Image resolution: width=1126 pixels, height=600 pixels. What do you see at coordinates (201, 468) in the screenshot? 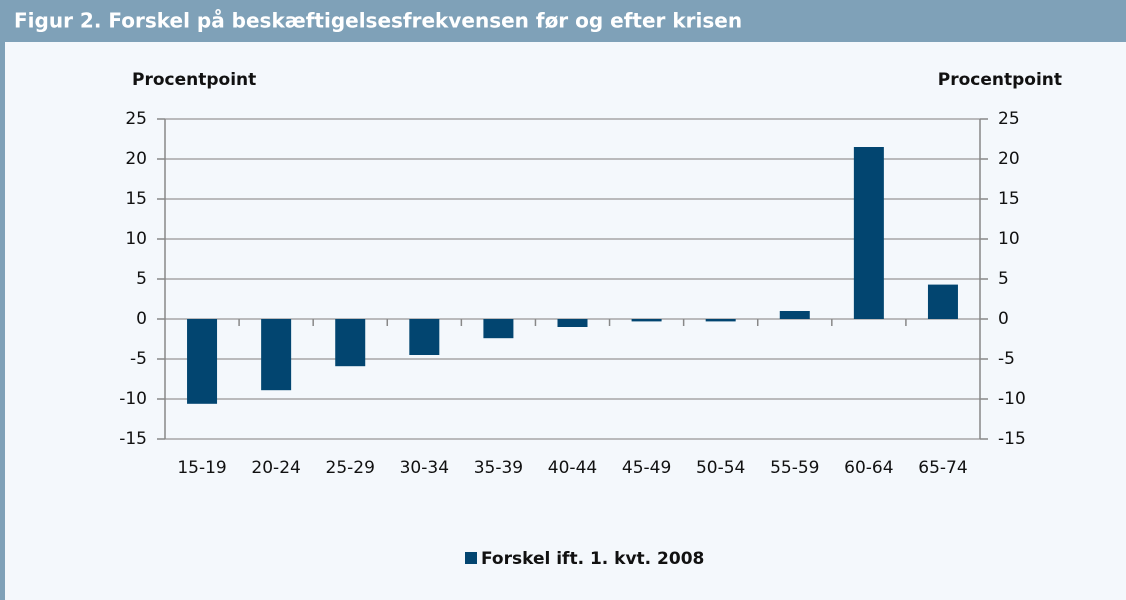
I see `x-tick-label: 15-19` at bounding box center [201, 468].